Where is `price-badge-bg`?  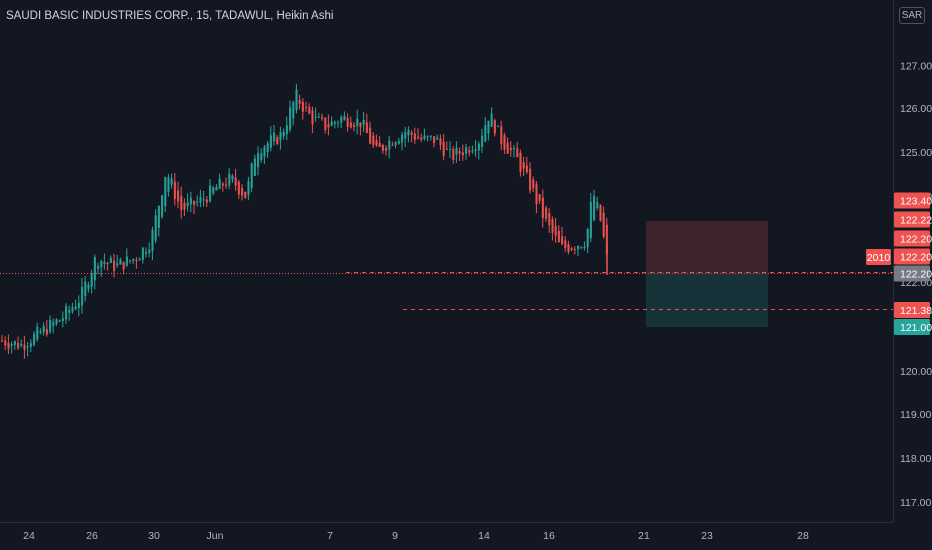 price-badge-bg is located at coordinates (912, 238).